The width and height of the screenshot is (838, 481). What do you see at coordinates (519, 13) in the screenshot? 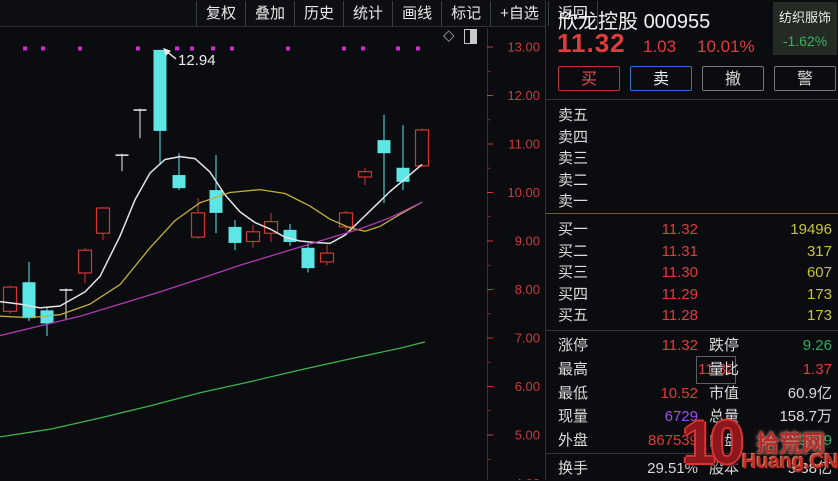
I see `toolbar-button-add-watchlist: +自选` at bounding box center [519, 13].